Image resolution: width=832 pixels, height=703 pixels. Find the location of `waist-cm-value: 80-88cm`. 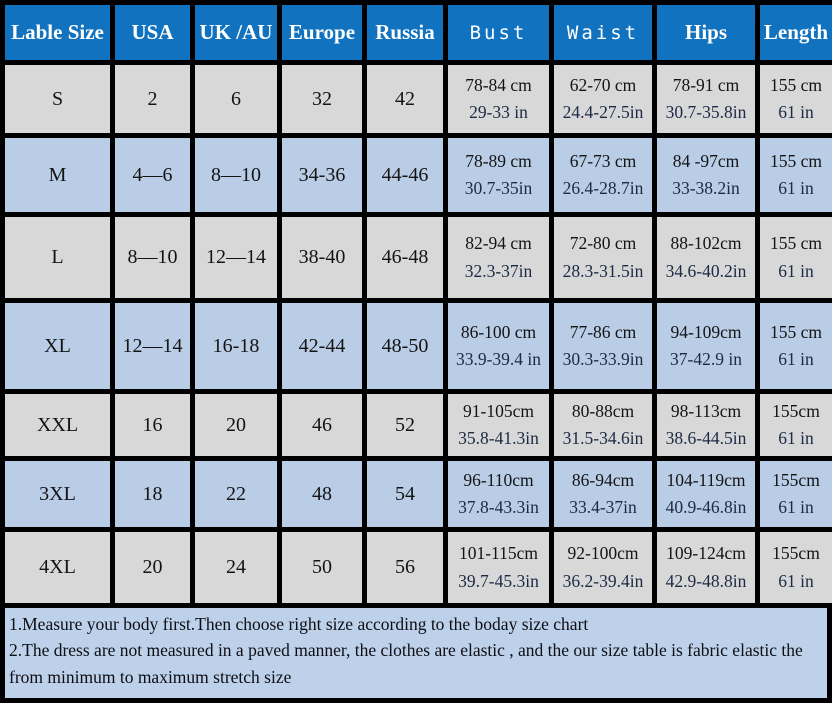

waist-cm-value: 80-88cm is located at coordinates (603, 411).